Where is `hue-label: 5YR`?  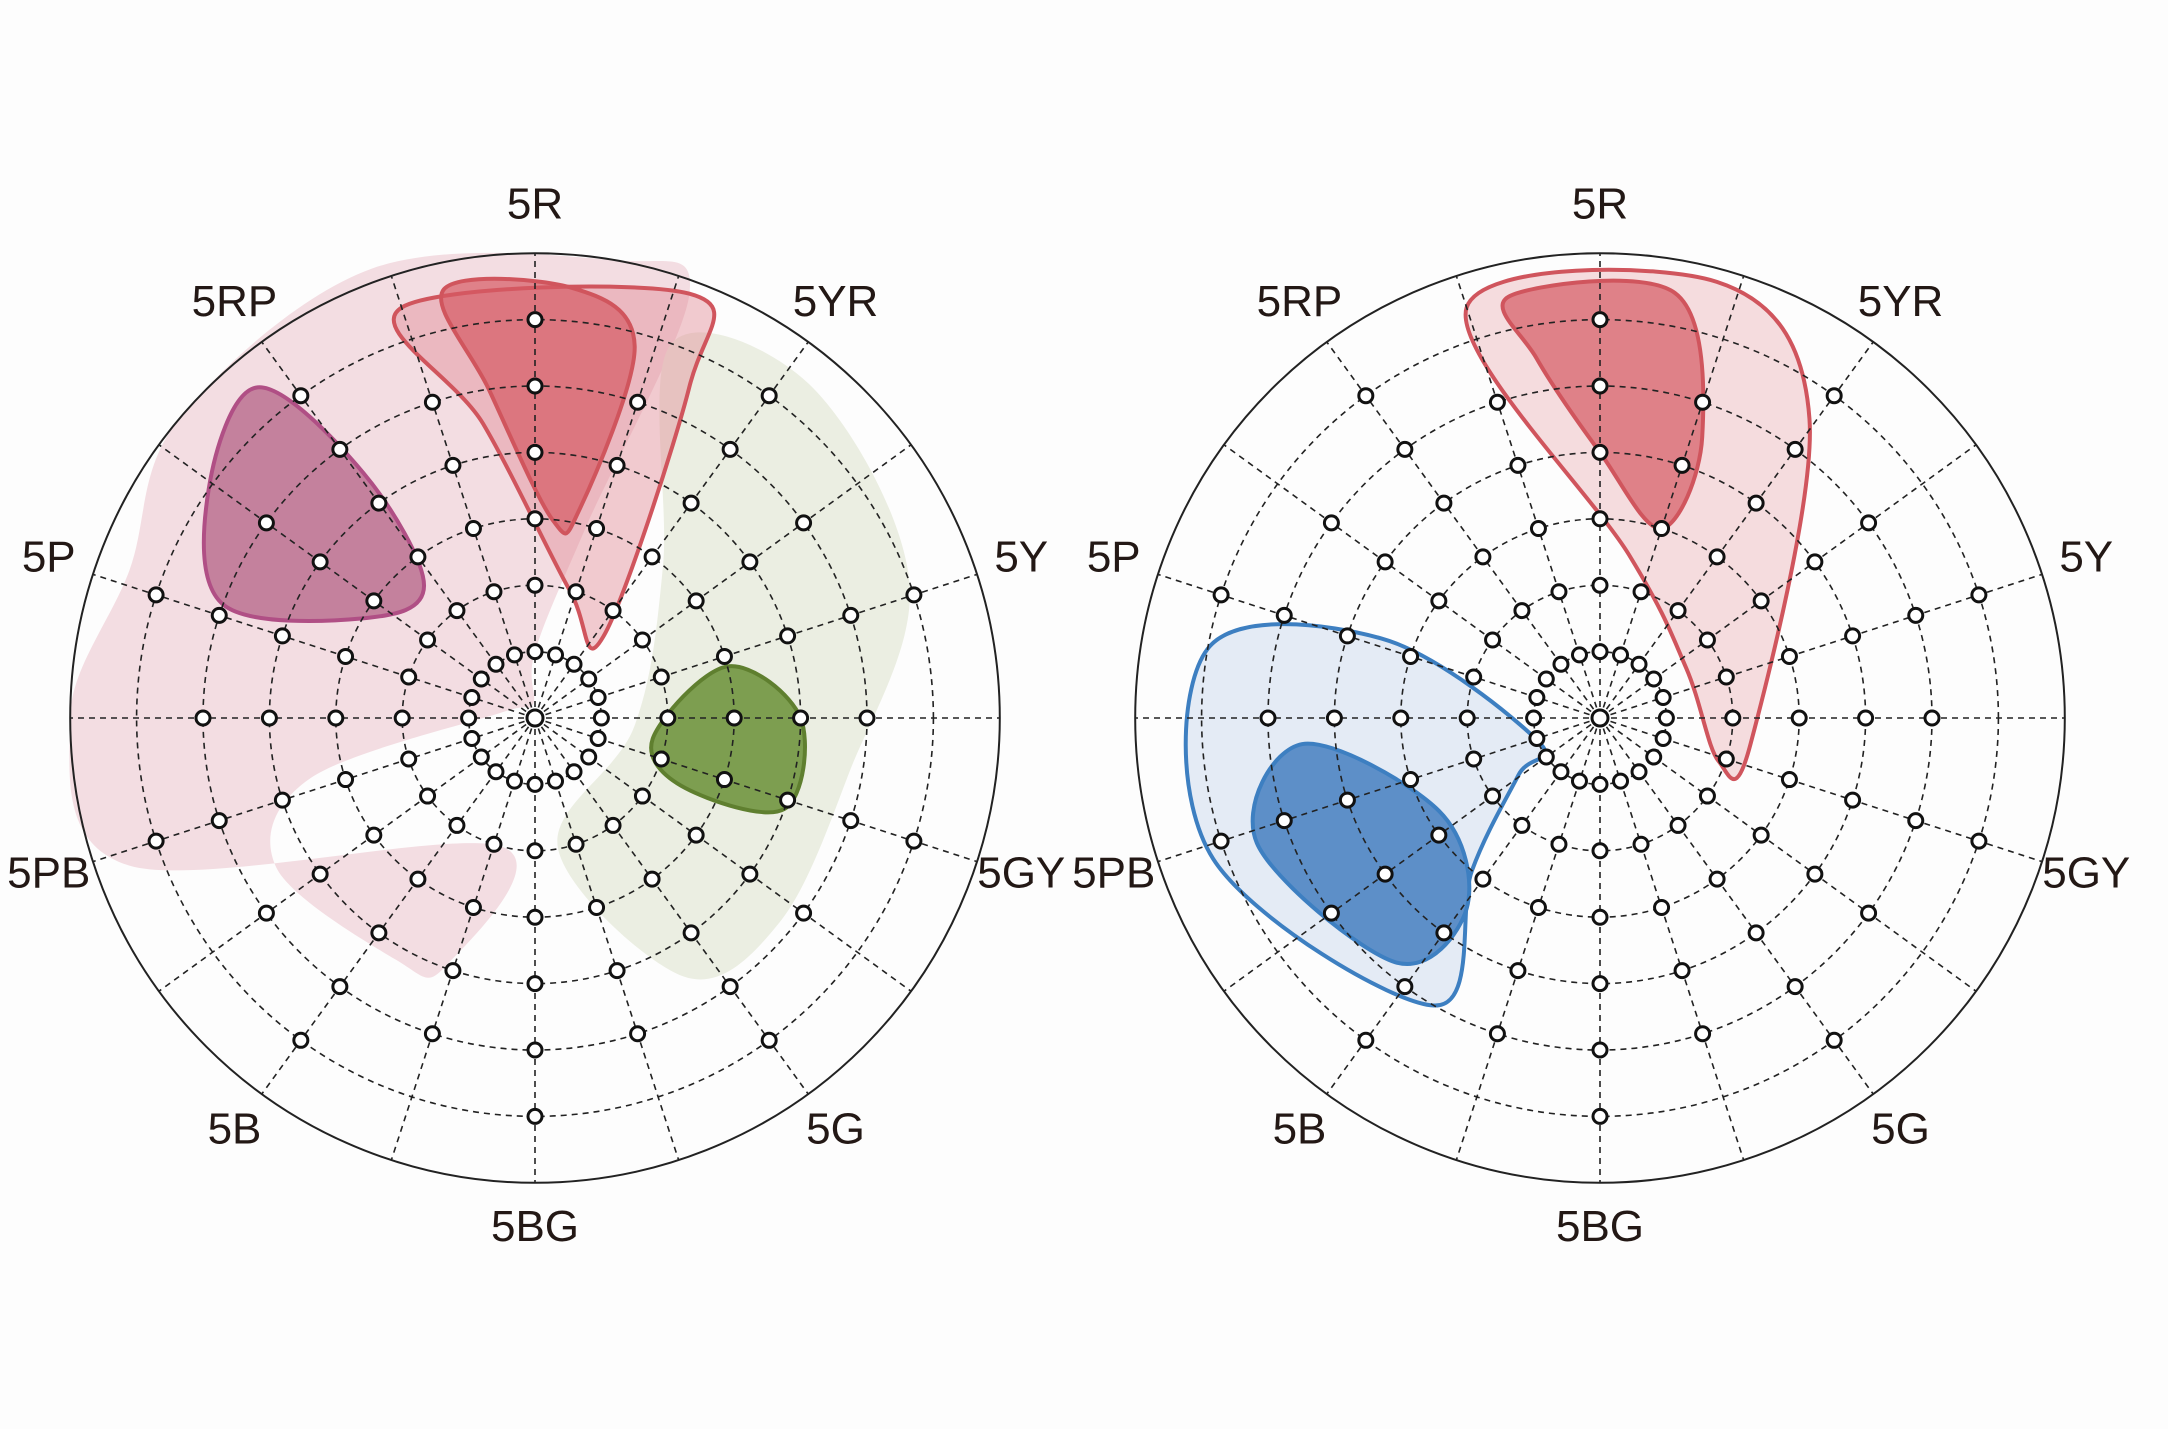 hue-label: 5YR is located at coordinates (1901, 301).